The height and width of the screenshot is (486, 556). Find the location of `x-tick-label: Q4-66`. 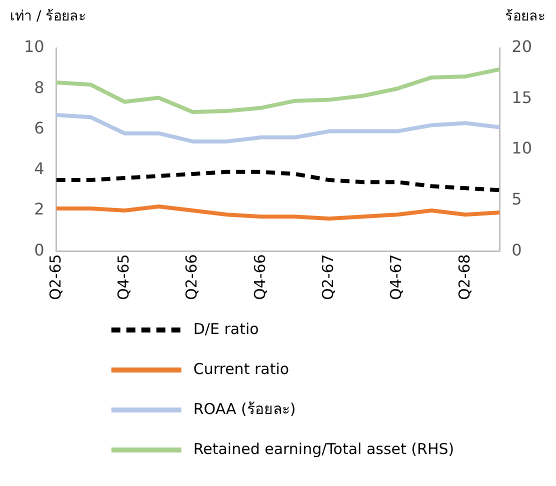

x-tick-label: Q4-66 is located at coordinates (259, 277).